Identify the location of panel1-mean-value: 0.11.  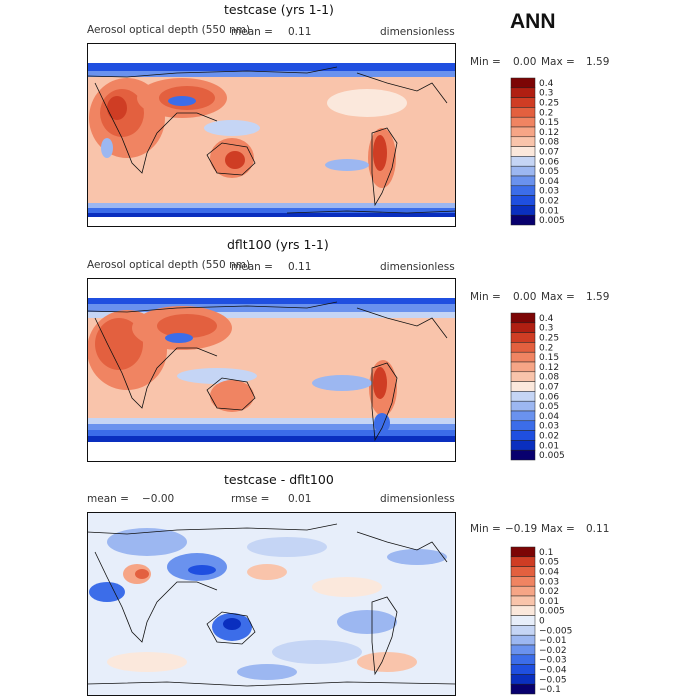
(300, 32).